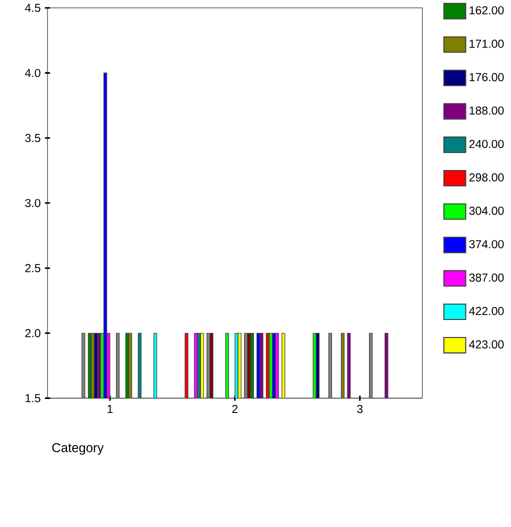 The width and height of the screenshot is (511, 527). What do you see at coordinates (33, 8) in the screenshot?
I see `y-tick-label: 4.5` at bounding box center [33, 8].